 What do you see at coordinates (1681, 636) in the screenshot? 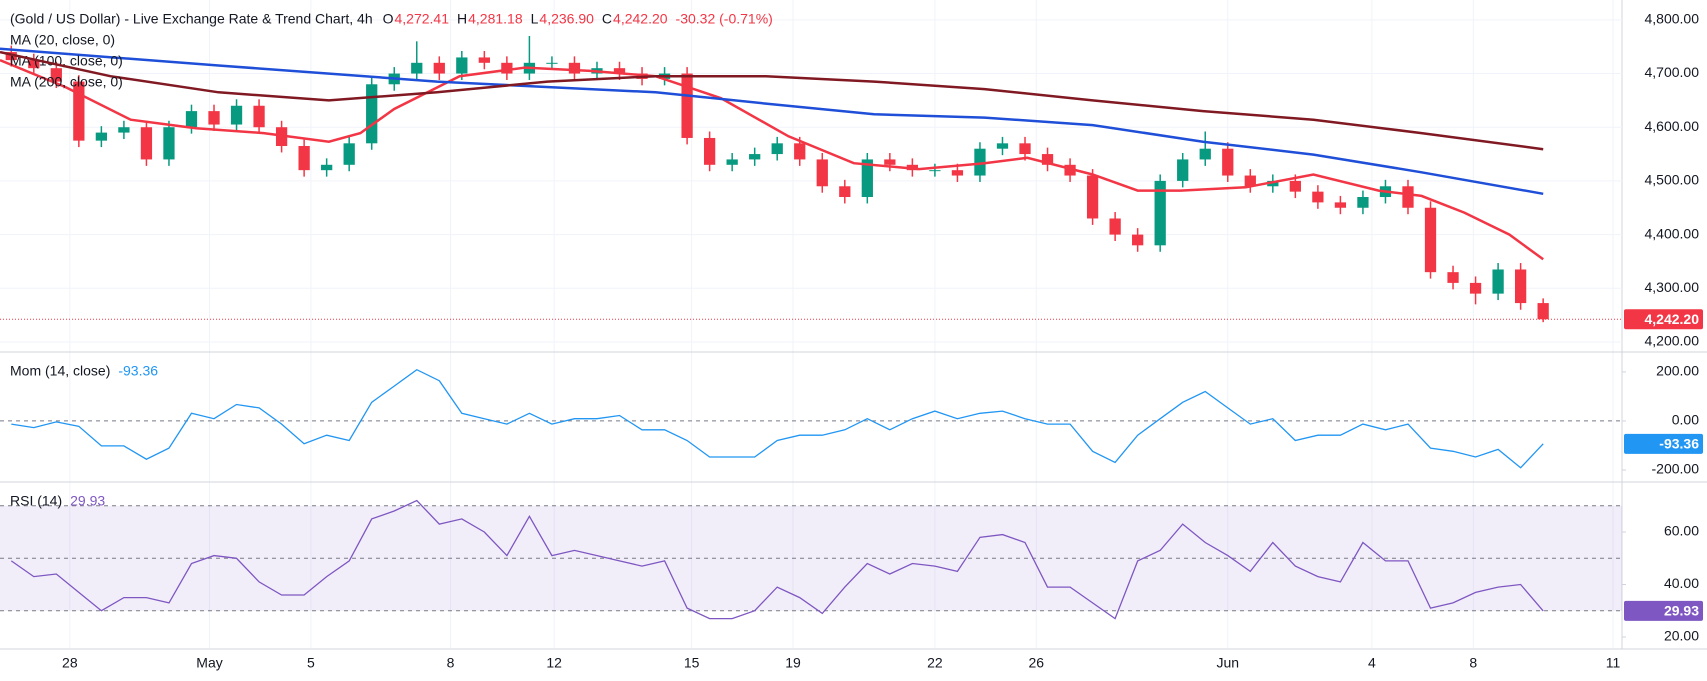
I see `y-tick-label: 20.00` at bounding box center [1681, 636].